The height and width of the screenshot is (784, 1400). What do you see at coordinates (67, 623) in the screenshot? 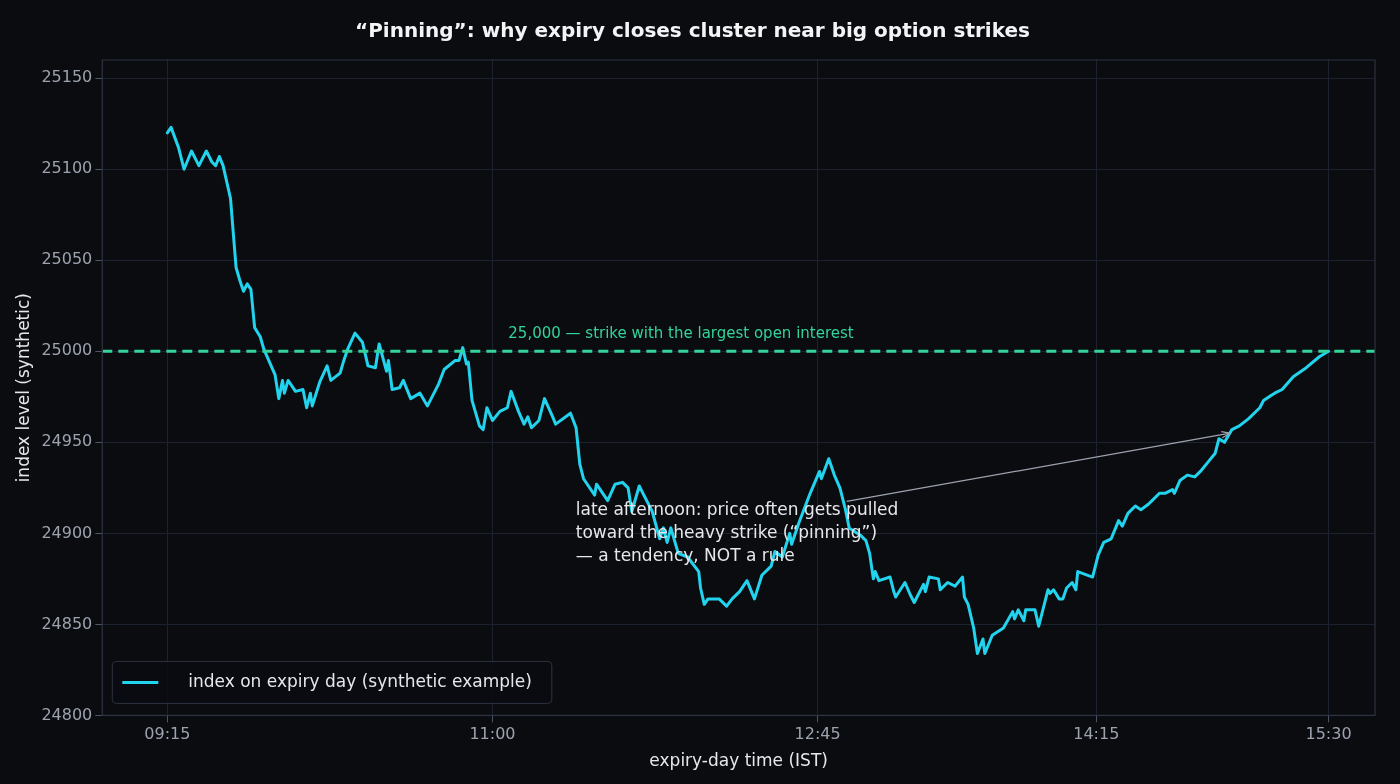
I see `y-tick-label: 24850` at bounding box center [67, 623].